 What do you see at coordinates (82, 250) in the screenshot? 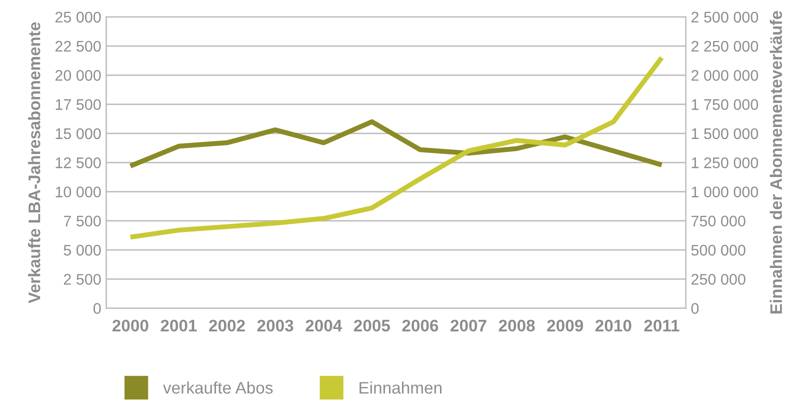
I see `y-tick-label: 5 000` at bounding box center [82, 250].